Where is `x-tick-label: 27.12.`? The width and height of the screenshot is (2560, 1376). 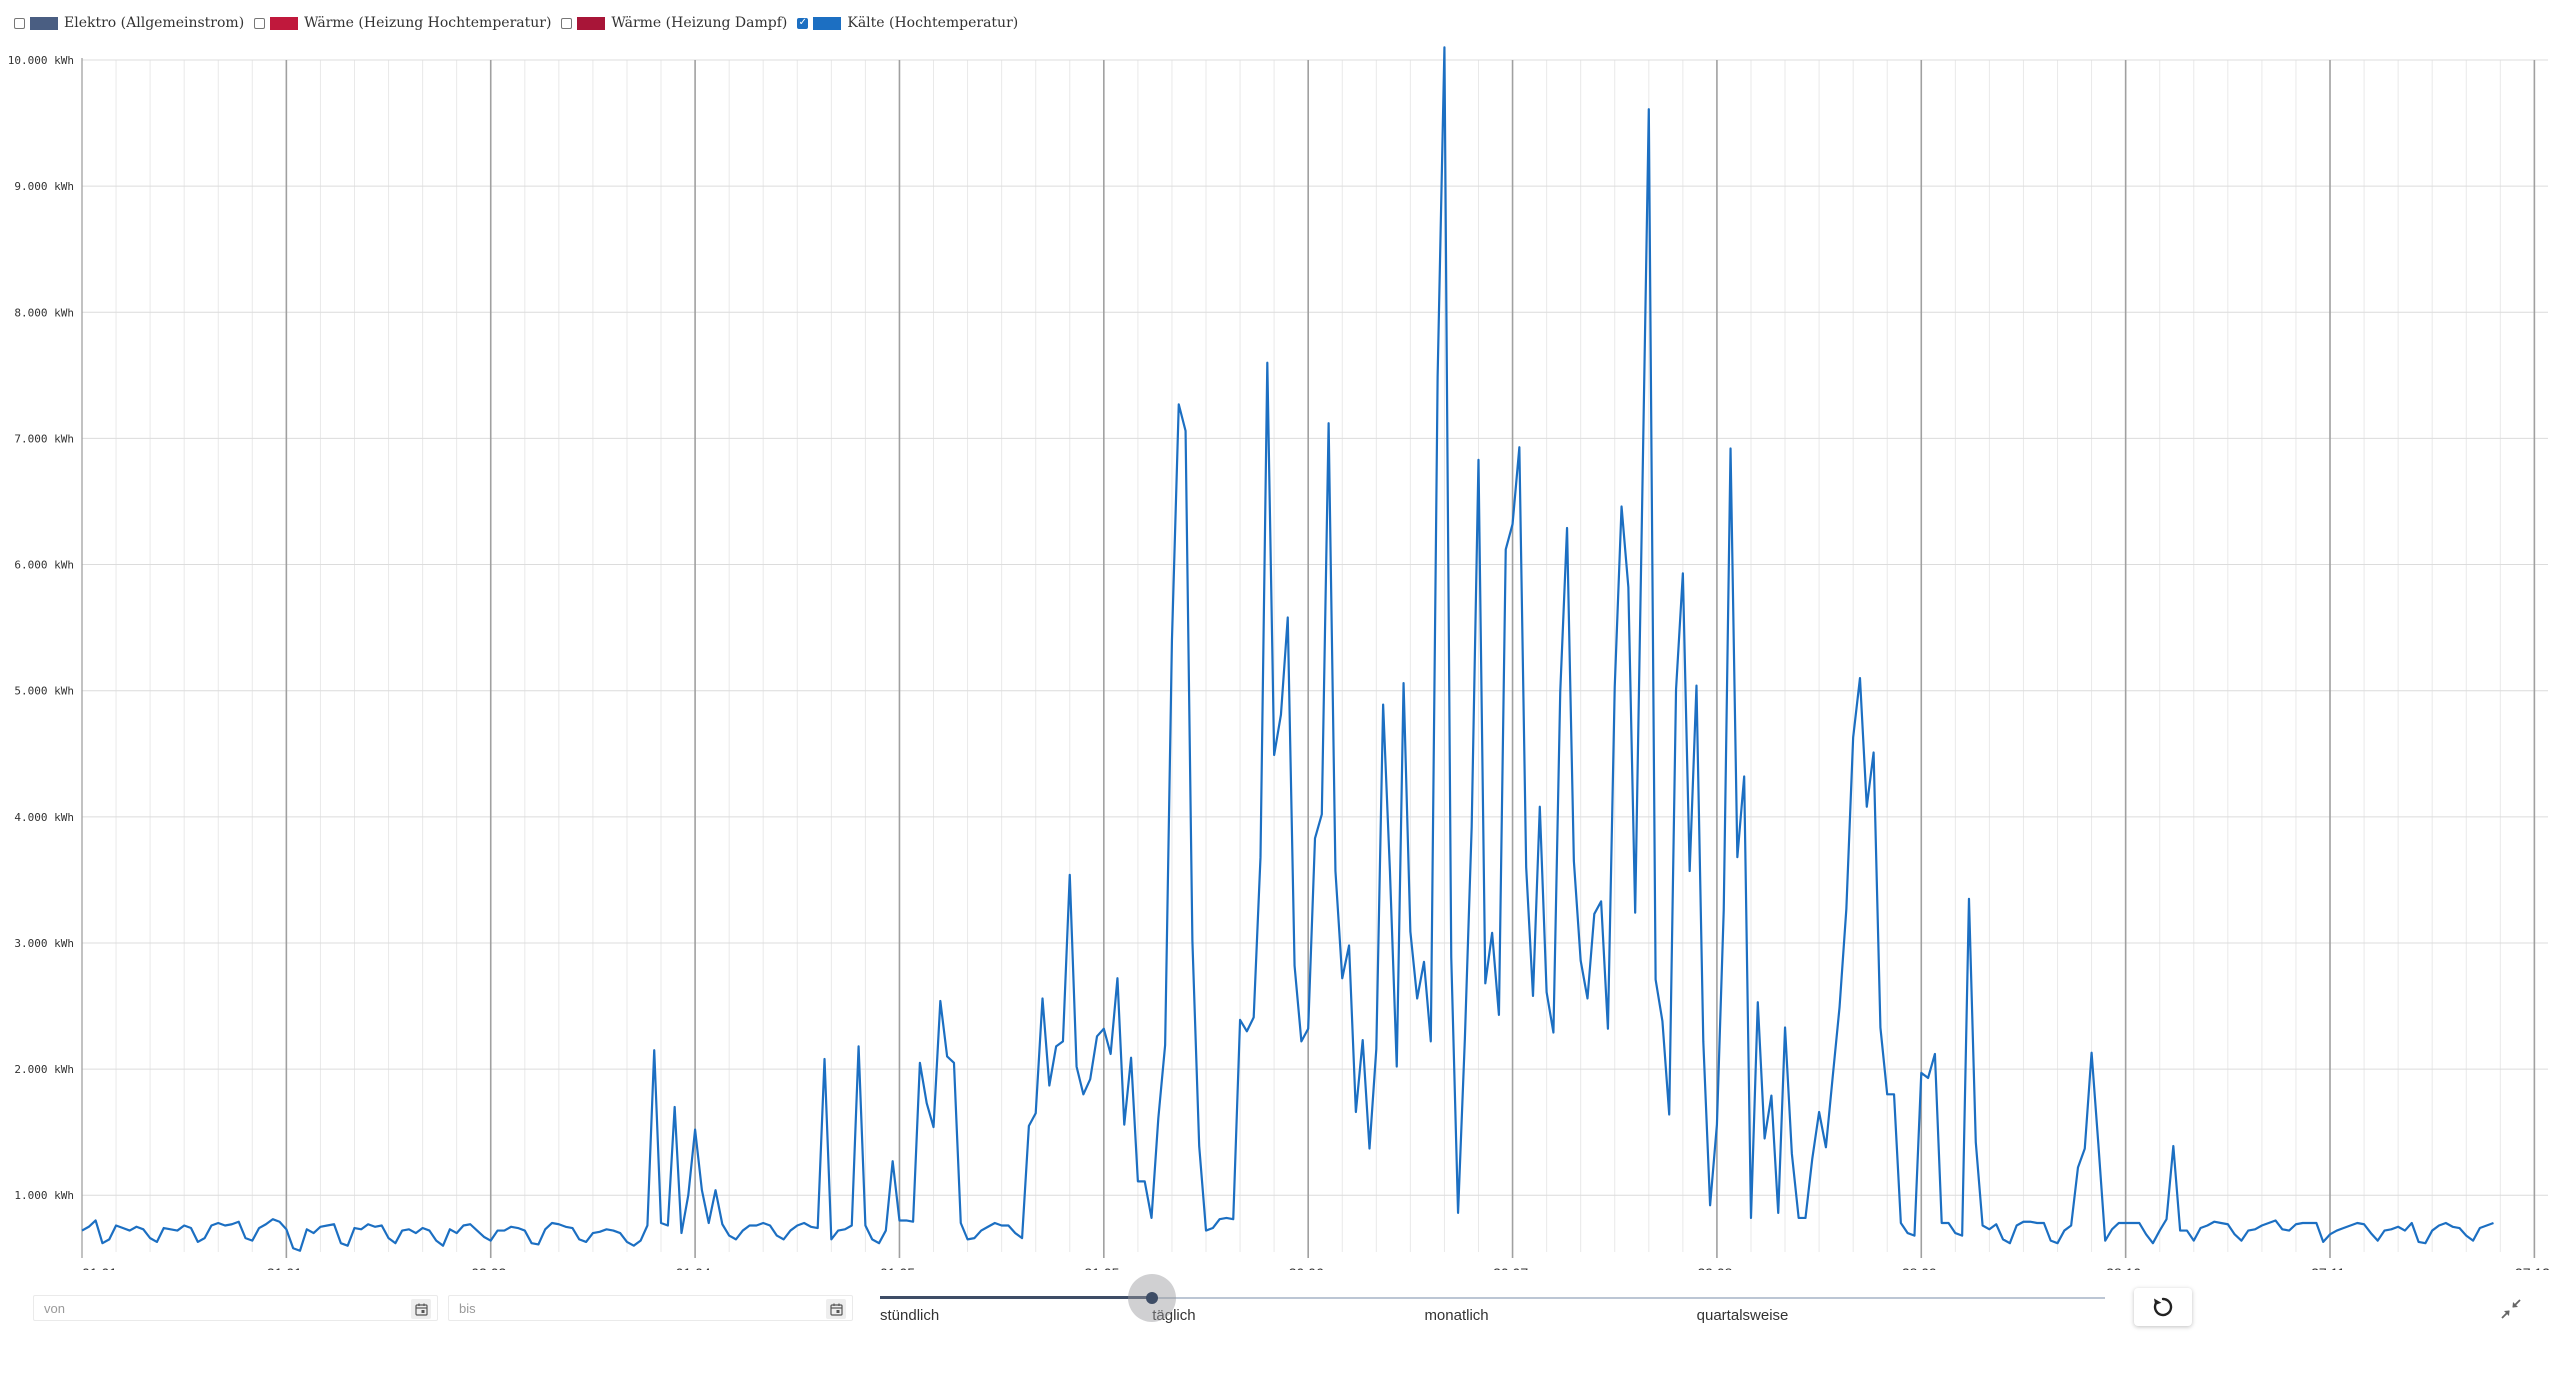
x-tick-label: 27.12. is located at coordinates (2534, 1267).